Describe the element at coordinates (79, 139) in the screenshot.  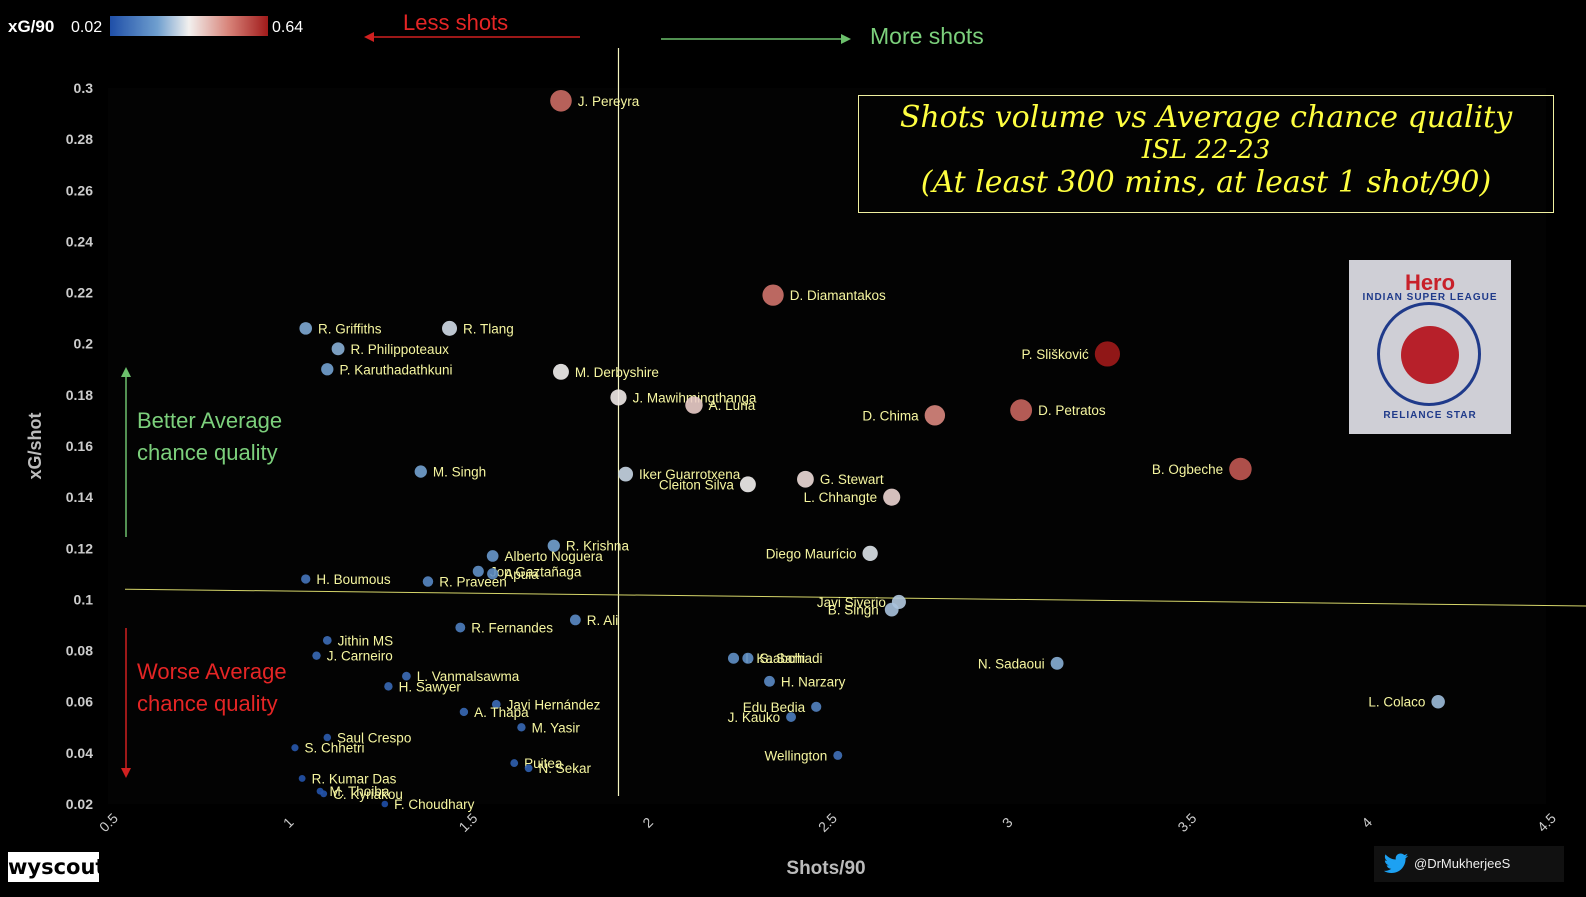
I see `y-tick-label: 0.28` at that location.